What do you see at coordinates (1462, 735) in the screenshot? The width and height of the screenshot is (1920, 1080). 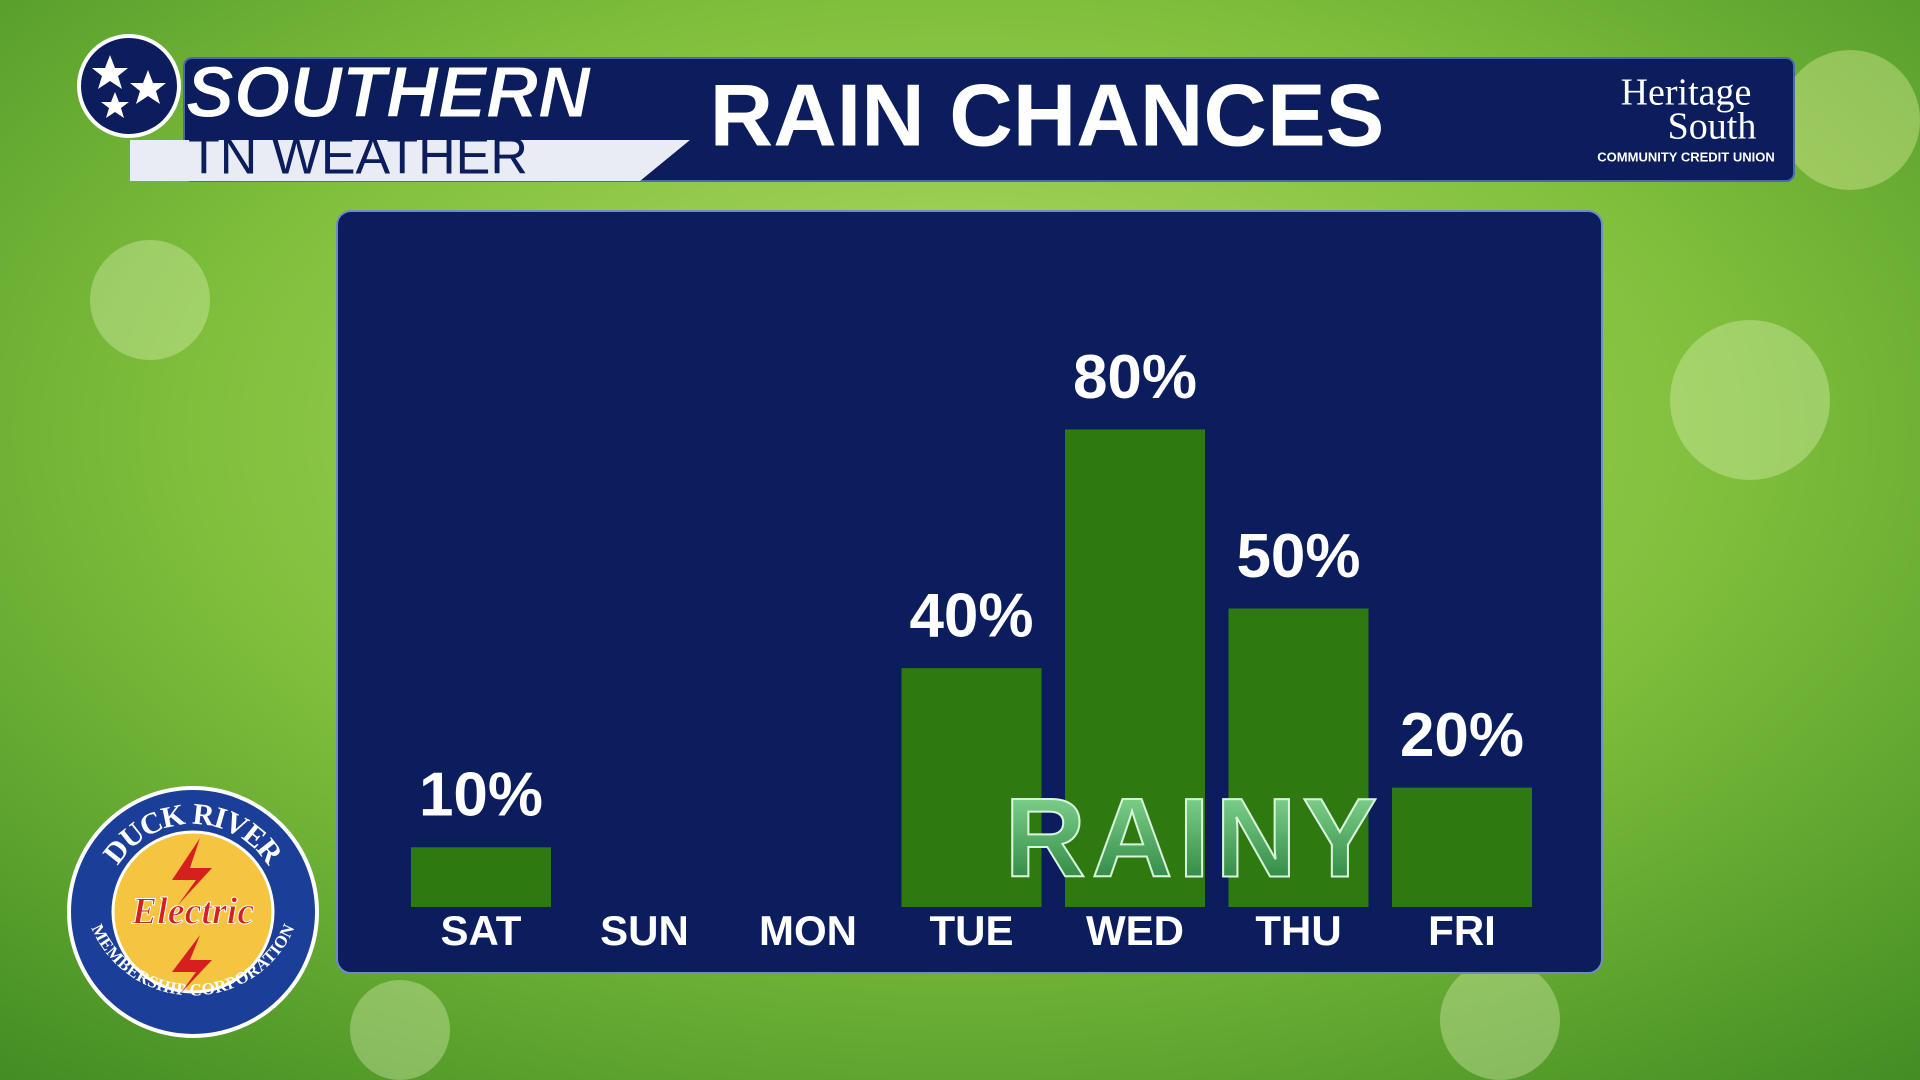 I see `value-label: 20%` at bounding box center [1462, 735].